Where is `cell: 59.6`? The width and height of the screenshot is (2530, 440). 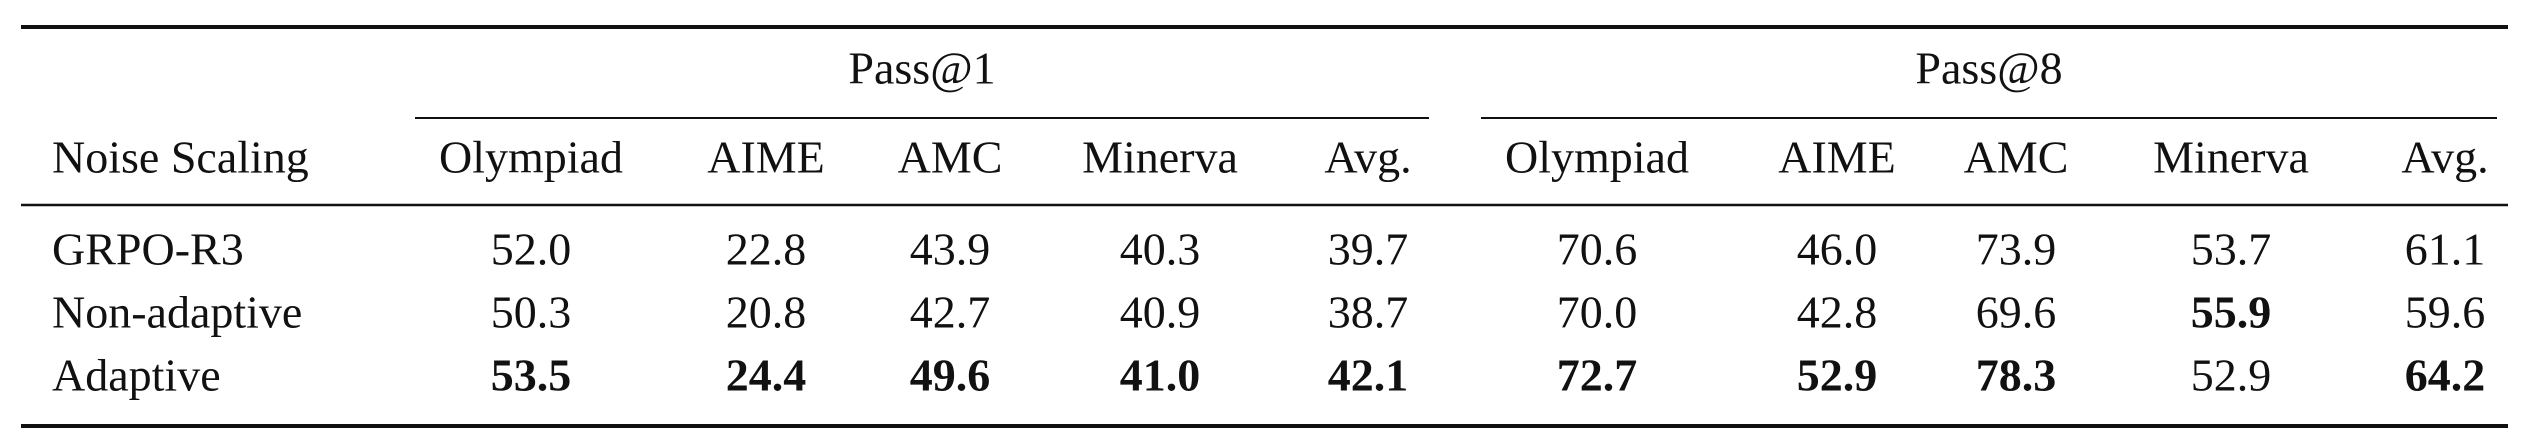 cell: 59.6 is located at coordinates (2445, 312).